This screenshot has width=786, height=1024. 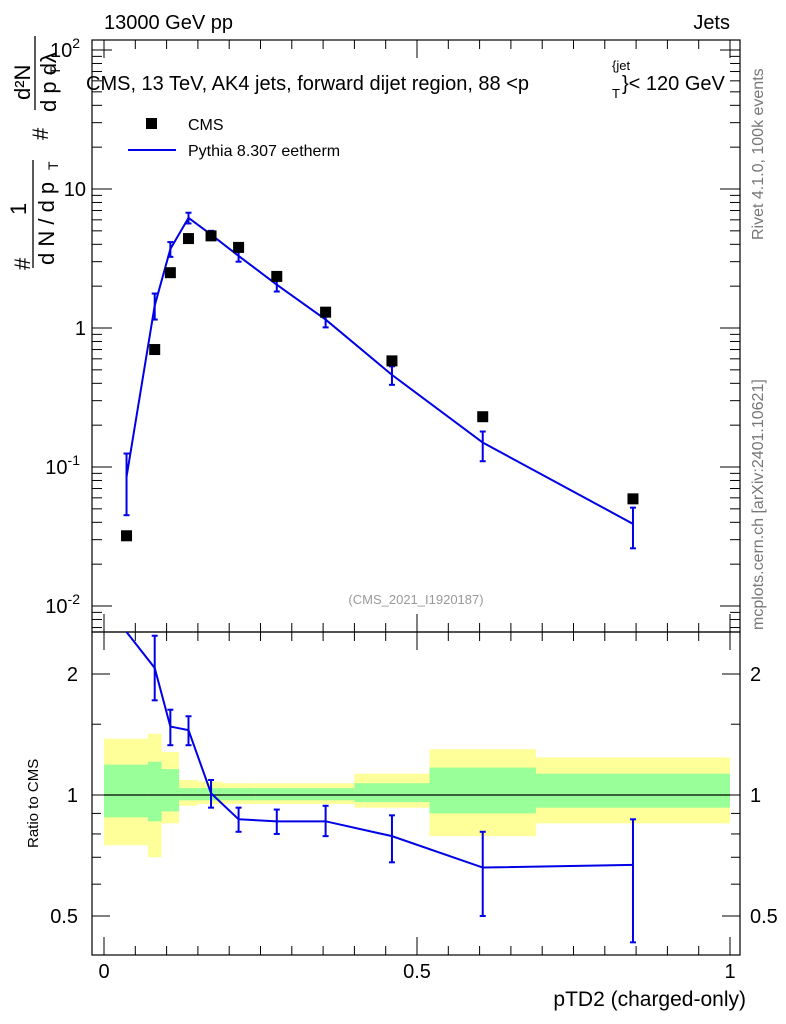 What do you see at coordinates (18, 209) in the screenshot?
I see `ylabel-one: 1` at bounding box center [18, 209].